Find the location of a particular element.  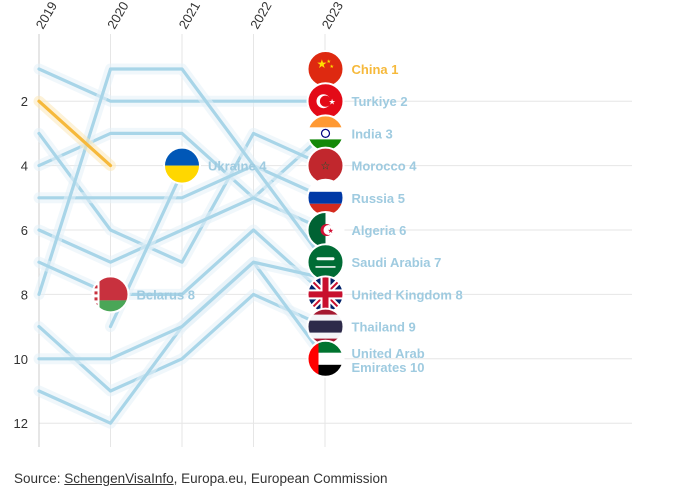

series-label: Thailand 9 is located at coordinates (384, 327).